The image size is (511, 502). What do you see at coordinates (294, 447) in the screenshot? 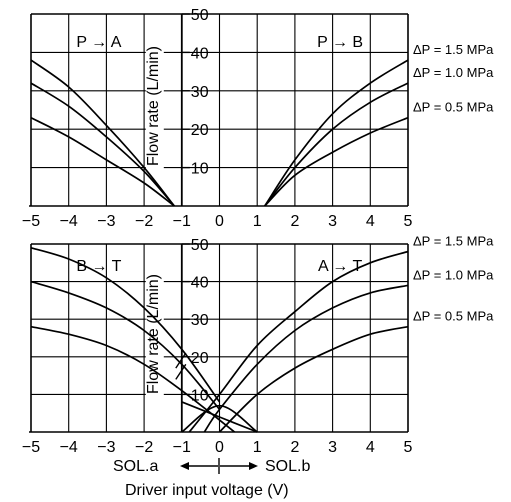
I see `bottom-x-tick-label: 2` at bounding box center [294, 447].